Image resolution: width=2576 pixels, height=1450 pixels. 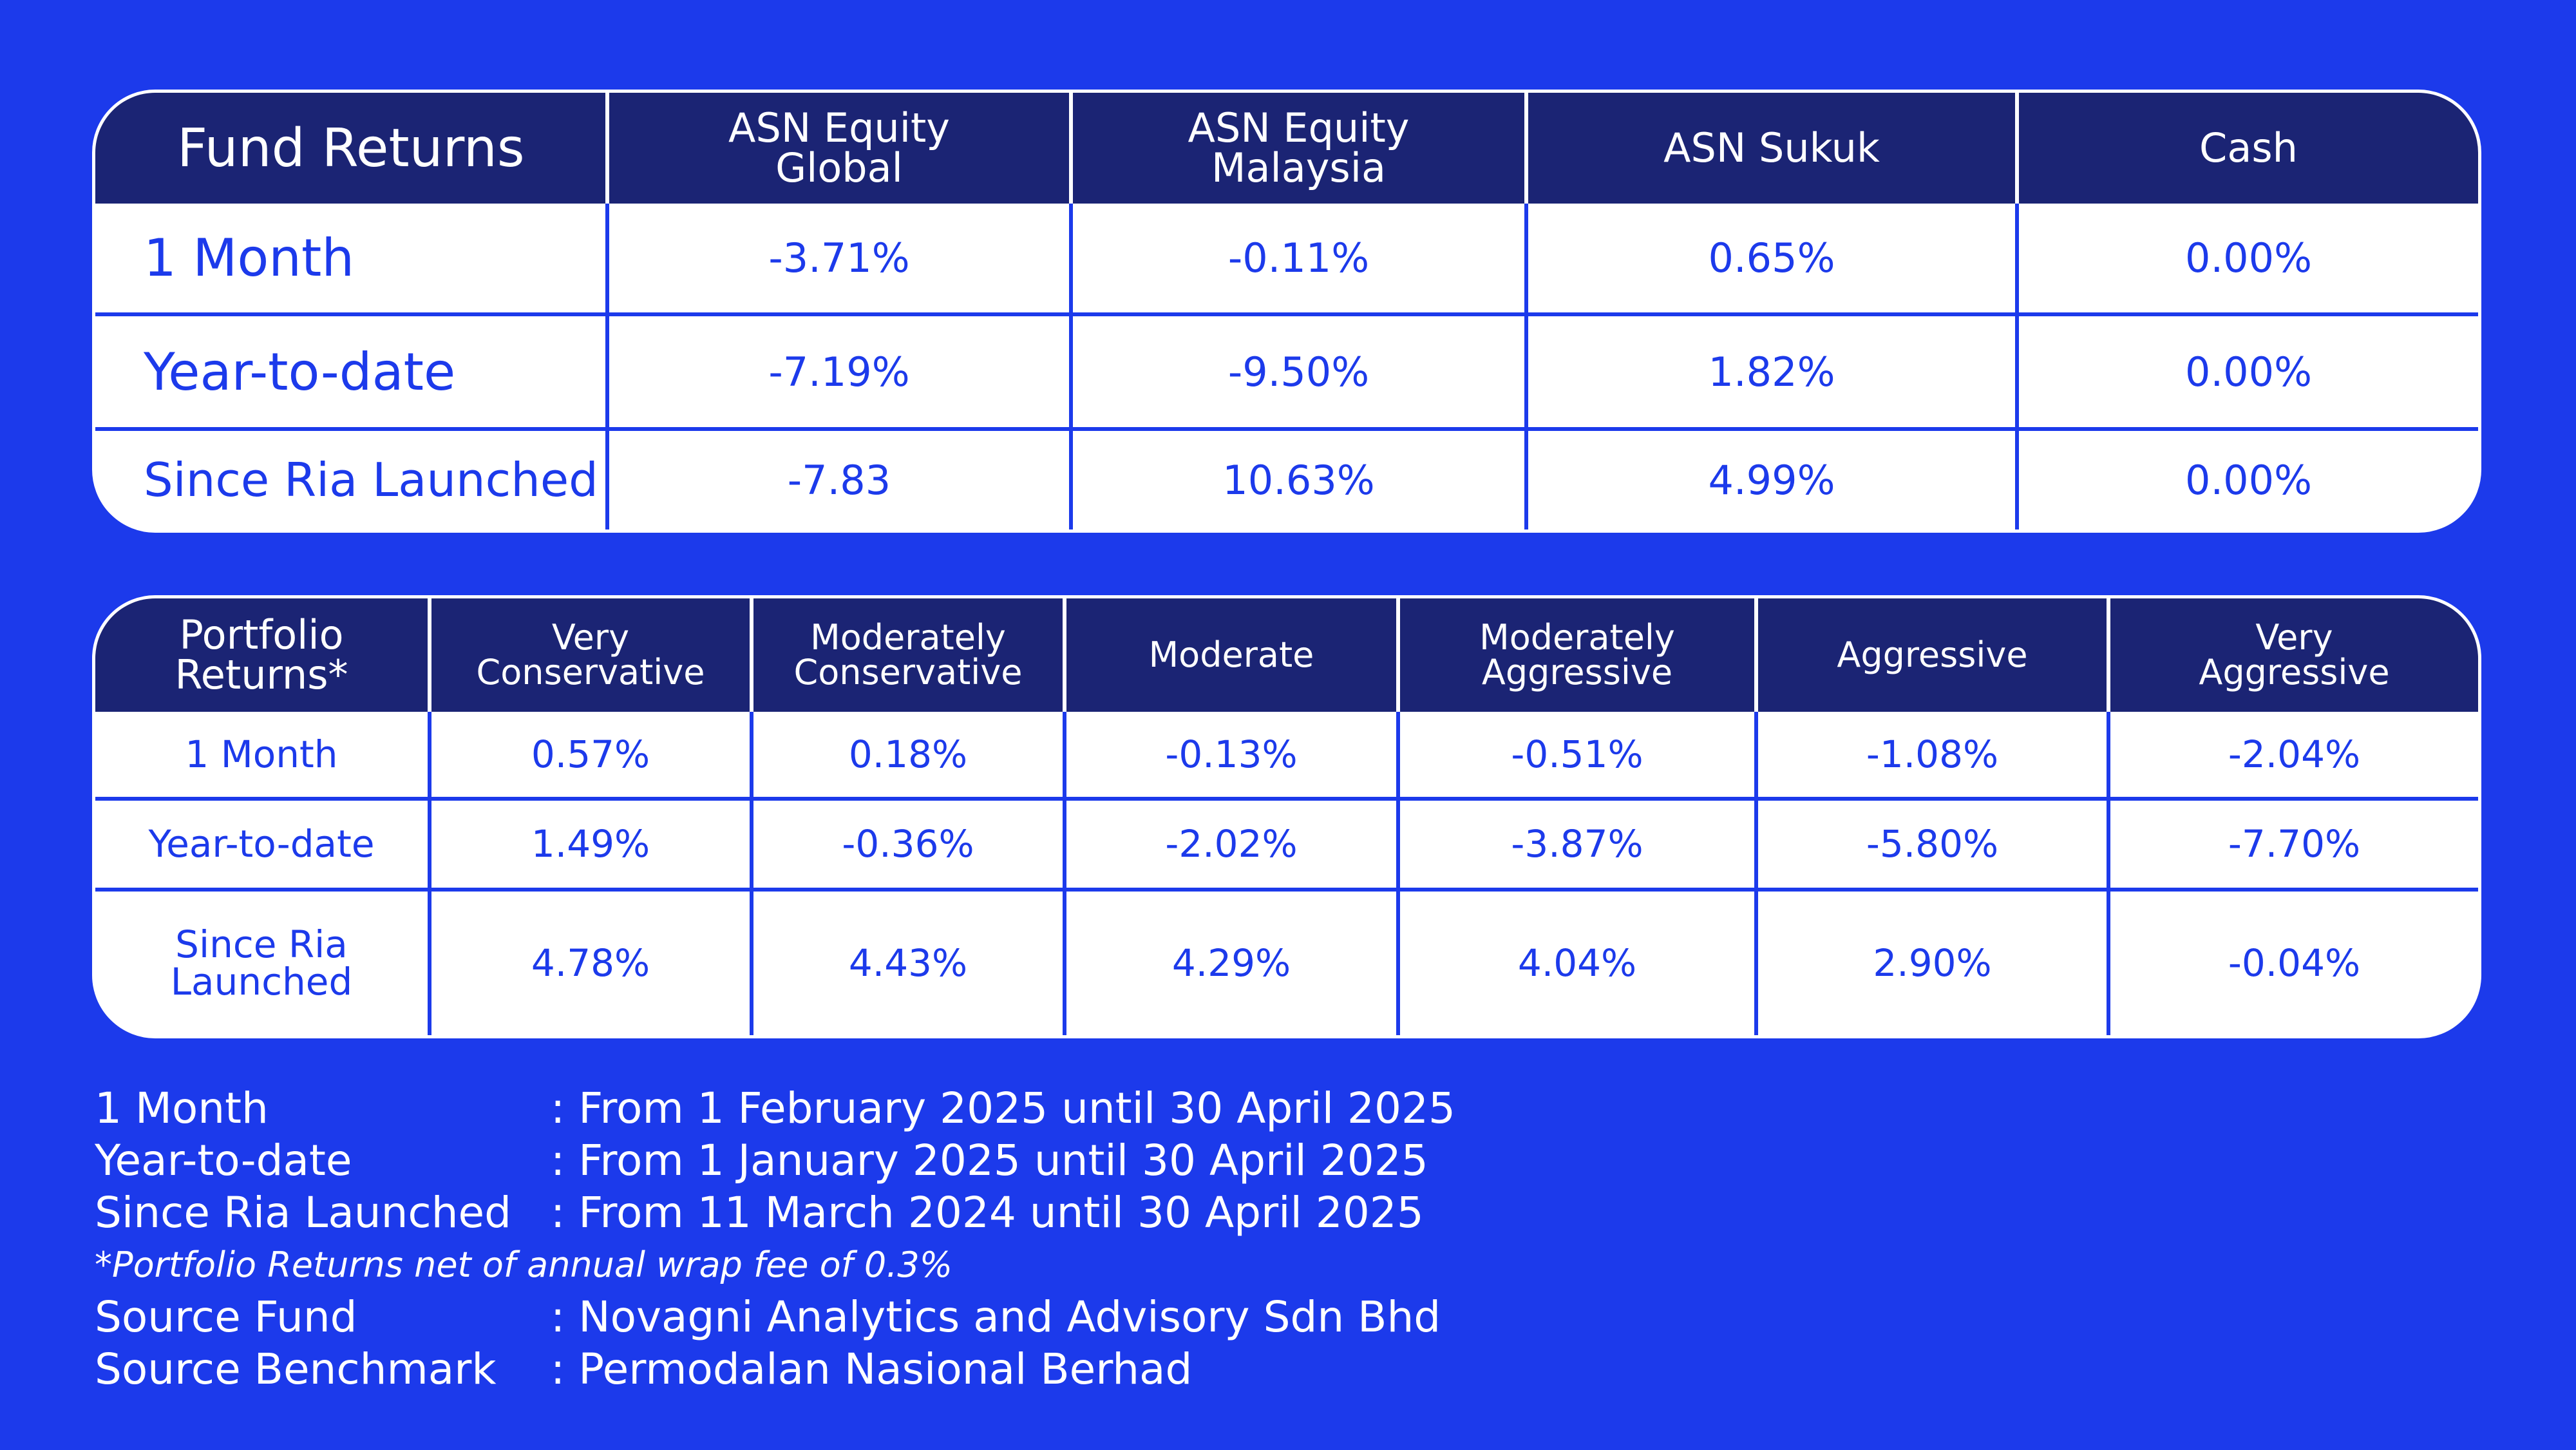 I want to click on table-cell: 4.43%, so click(x=908, y=961).